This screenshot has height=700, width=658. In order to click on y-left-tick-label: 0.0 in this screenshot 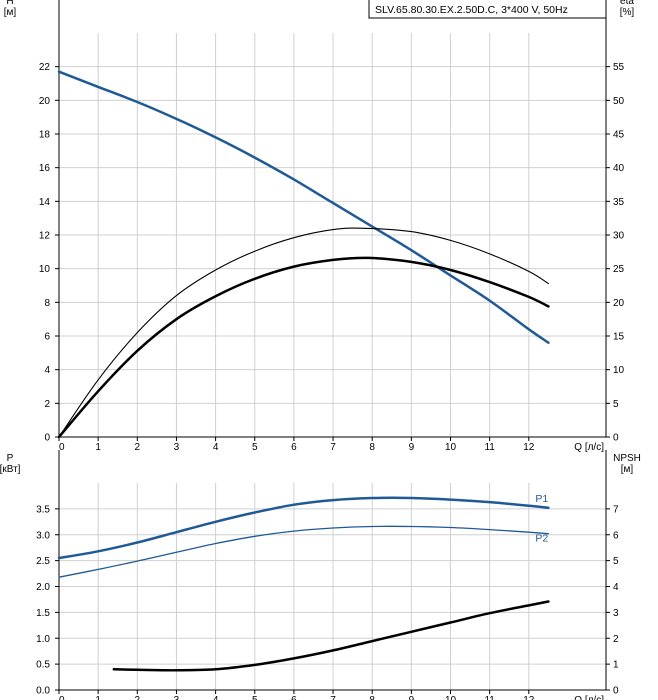, I will do `click(43, 691)`.